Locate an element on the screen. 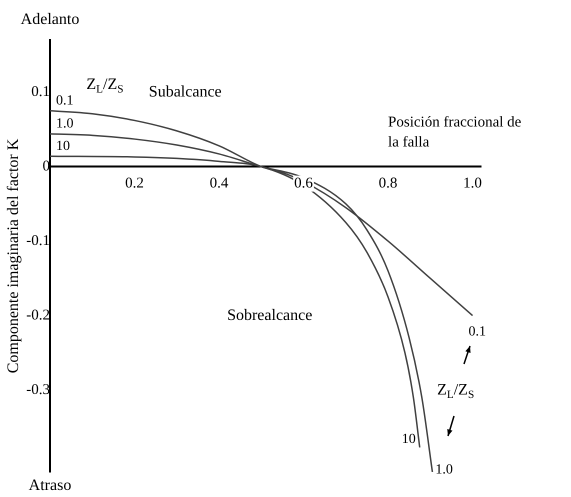 This screenshot has width=571, height=497. x-tick-label: 0.2 is located at coordinates (134, 184).